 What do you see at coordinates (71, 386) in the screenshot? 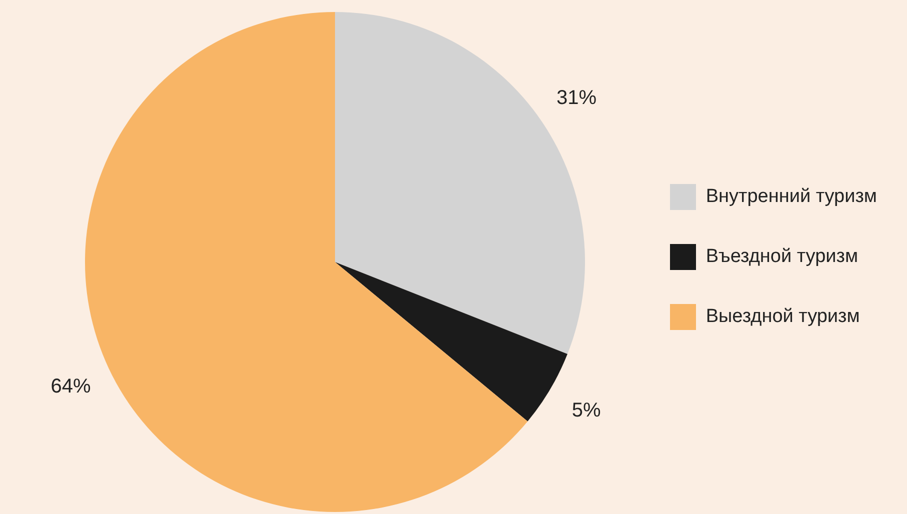
I see `data-label: 64%` at bounding box center [71, 386].